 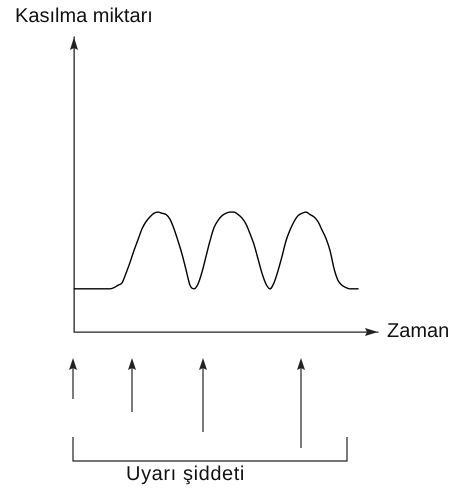 I want to click on text: Uyarı şiddeti, so click(x=185, y=474).